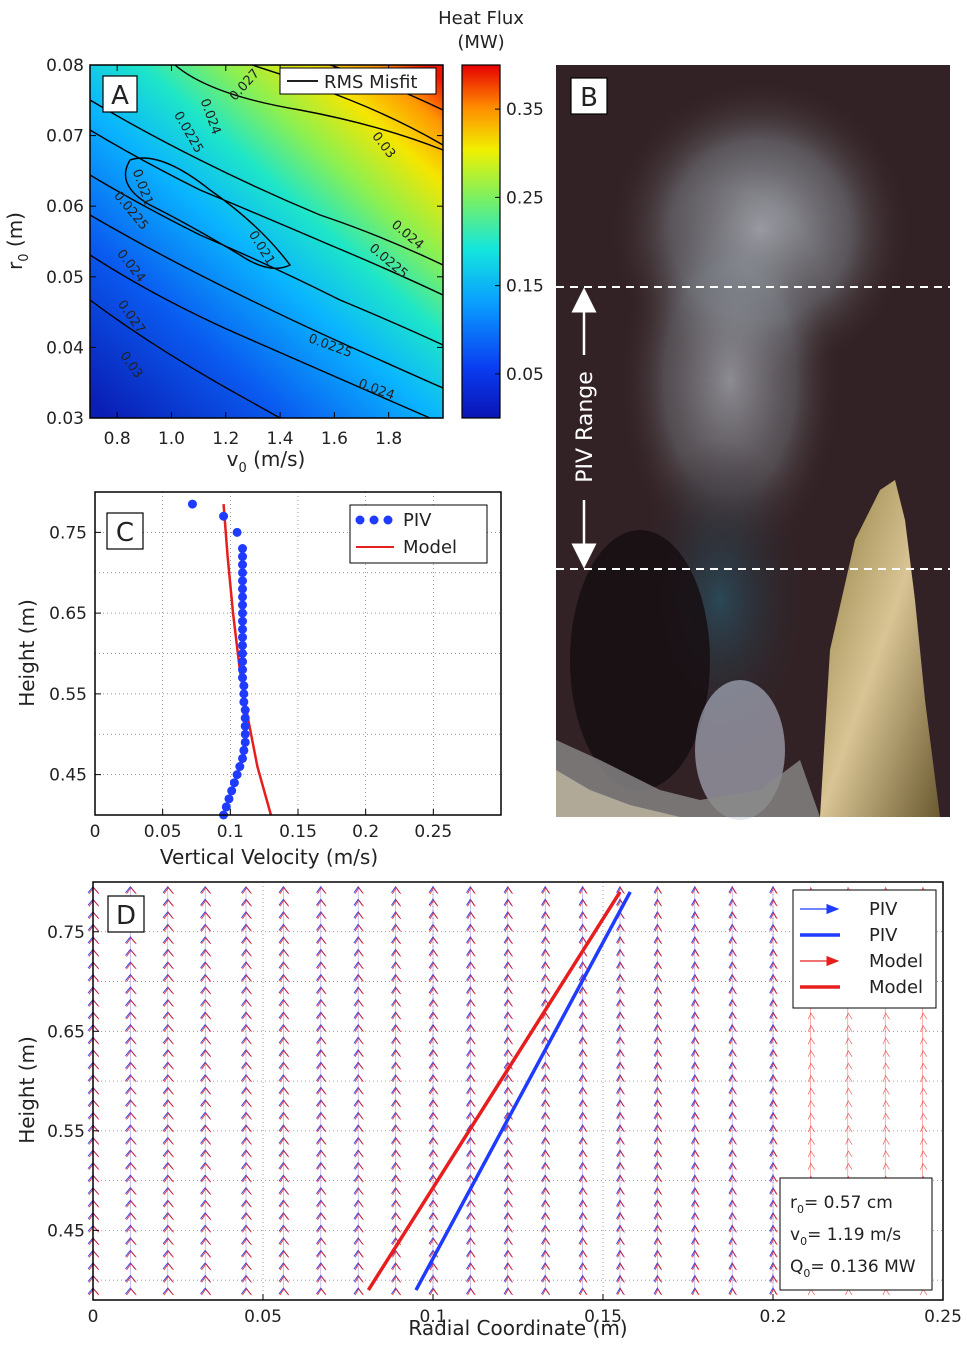  Describe the element at coordinates (65, 348) in the screenshot. I see `y-tick-label-a-1: 0.04` at that location.